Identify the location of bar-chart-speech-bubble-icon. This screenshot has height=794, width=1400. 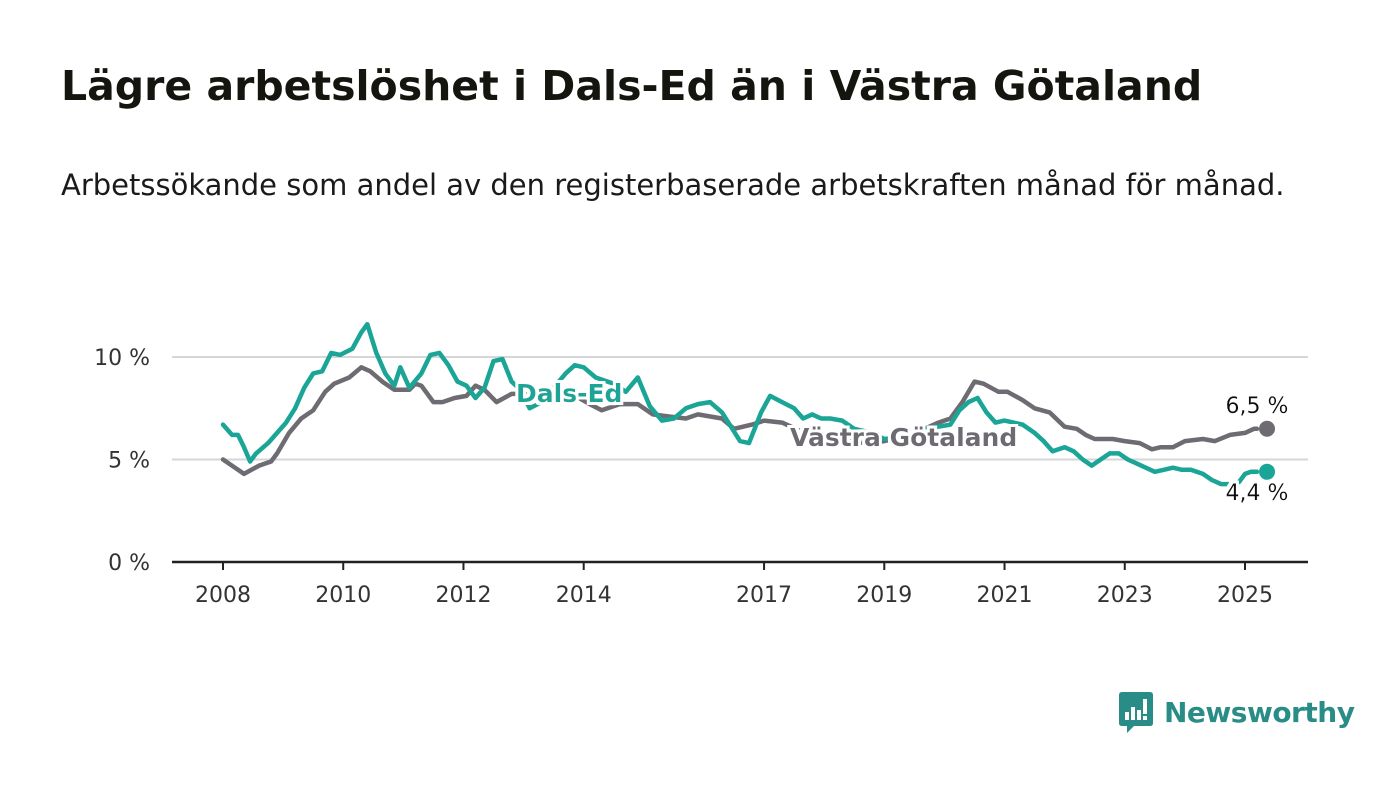
(1136, 712).